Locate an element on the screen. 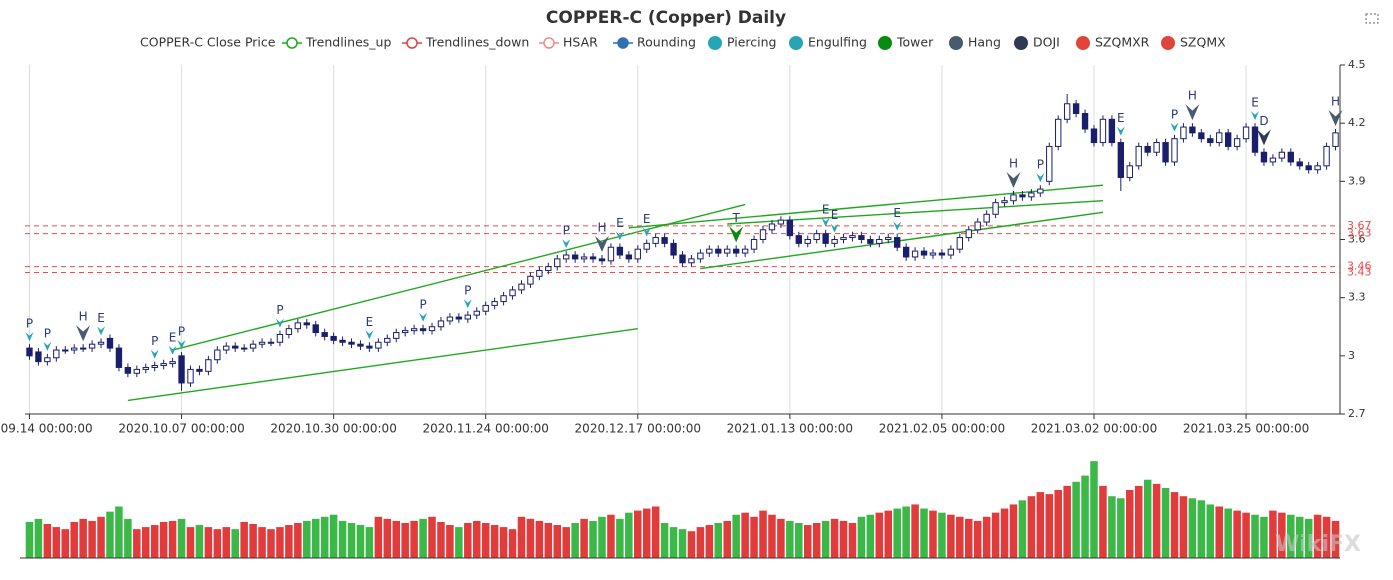  legend-item: COPPER-C Close Price is located at coordinates (208, 42).